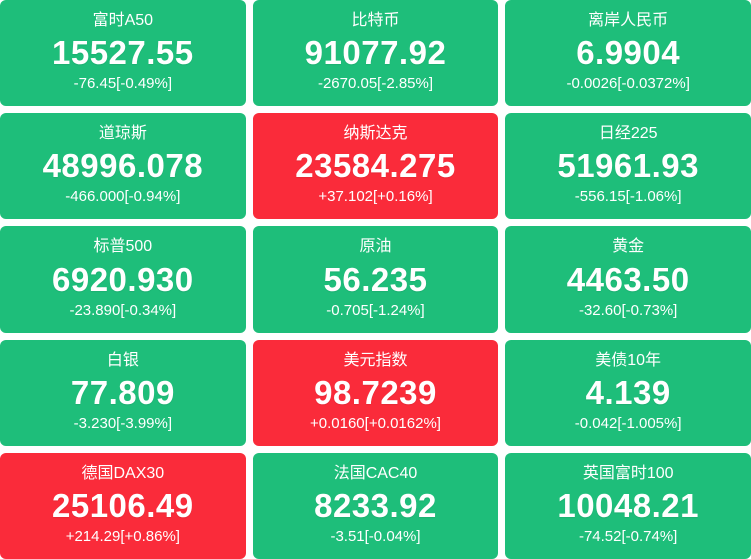  Describe the element at coordinates (123, 247) in the screenshot. I see `instrument-name: 标普500` at that location.